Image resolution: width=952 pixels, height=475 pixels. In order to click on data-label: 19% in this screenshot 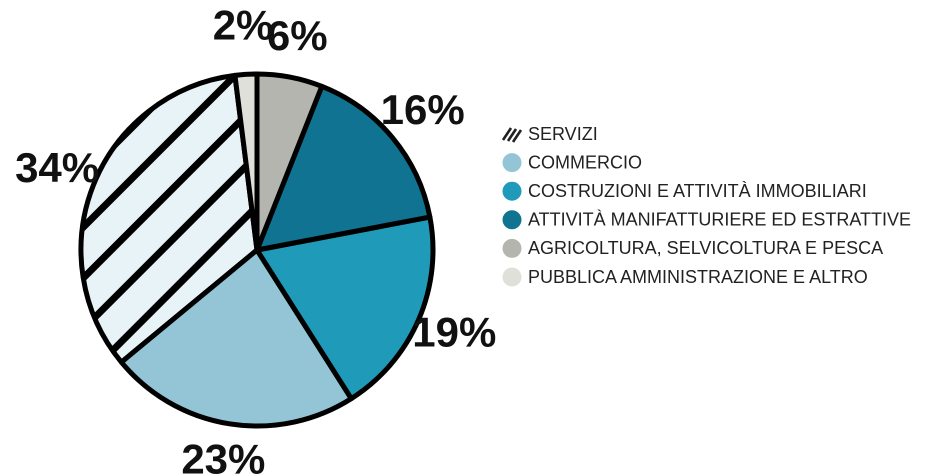, I will do `click(454, 331)`.